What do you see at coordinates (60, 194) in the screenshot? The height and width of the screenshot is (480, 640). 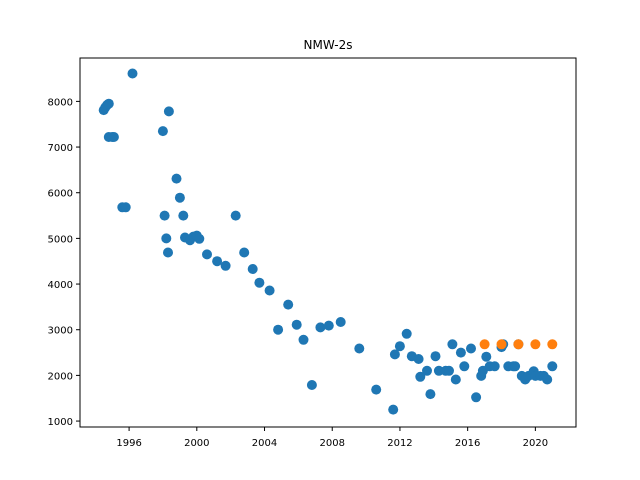 I see `y-tick-label-6000: 6000` at bounding box center [60, 194].